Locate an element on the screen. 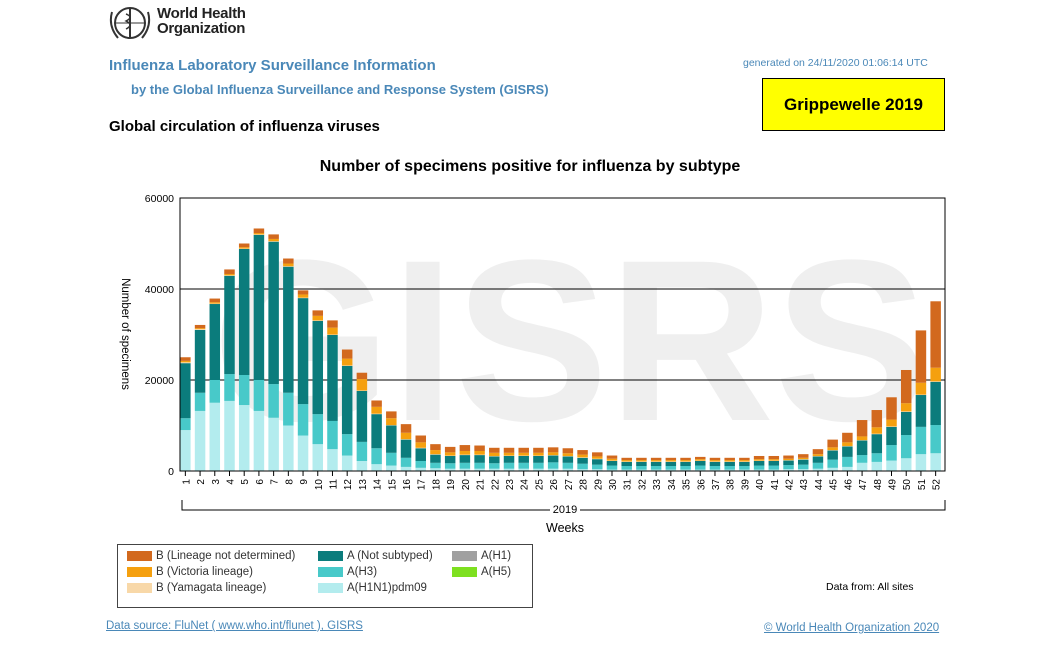 The image size is (1046, 655). x-tick-label: 52 is located at coordinates (937, 485).